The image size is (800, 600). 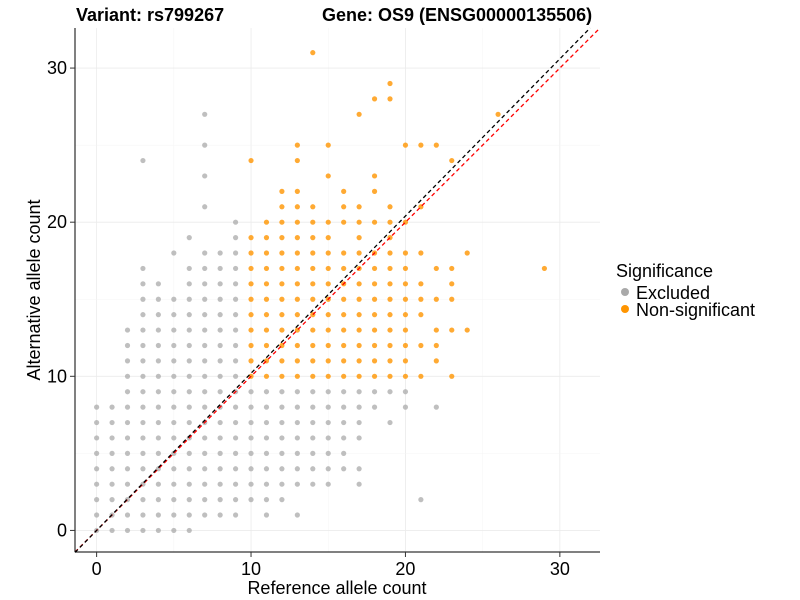 I want to click on y-tick-label: 20, so click(x=57, y=222).